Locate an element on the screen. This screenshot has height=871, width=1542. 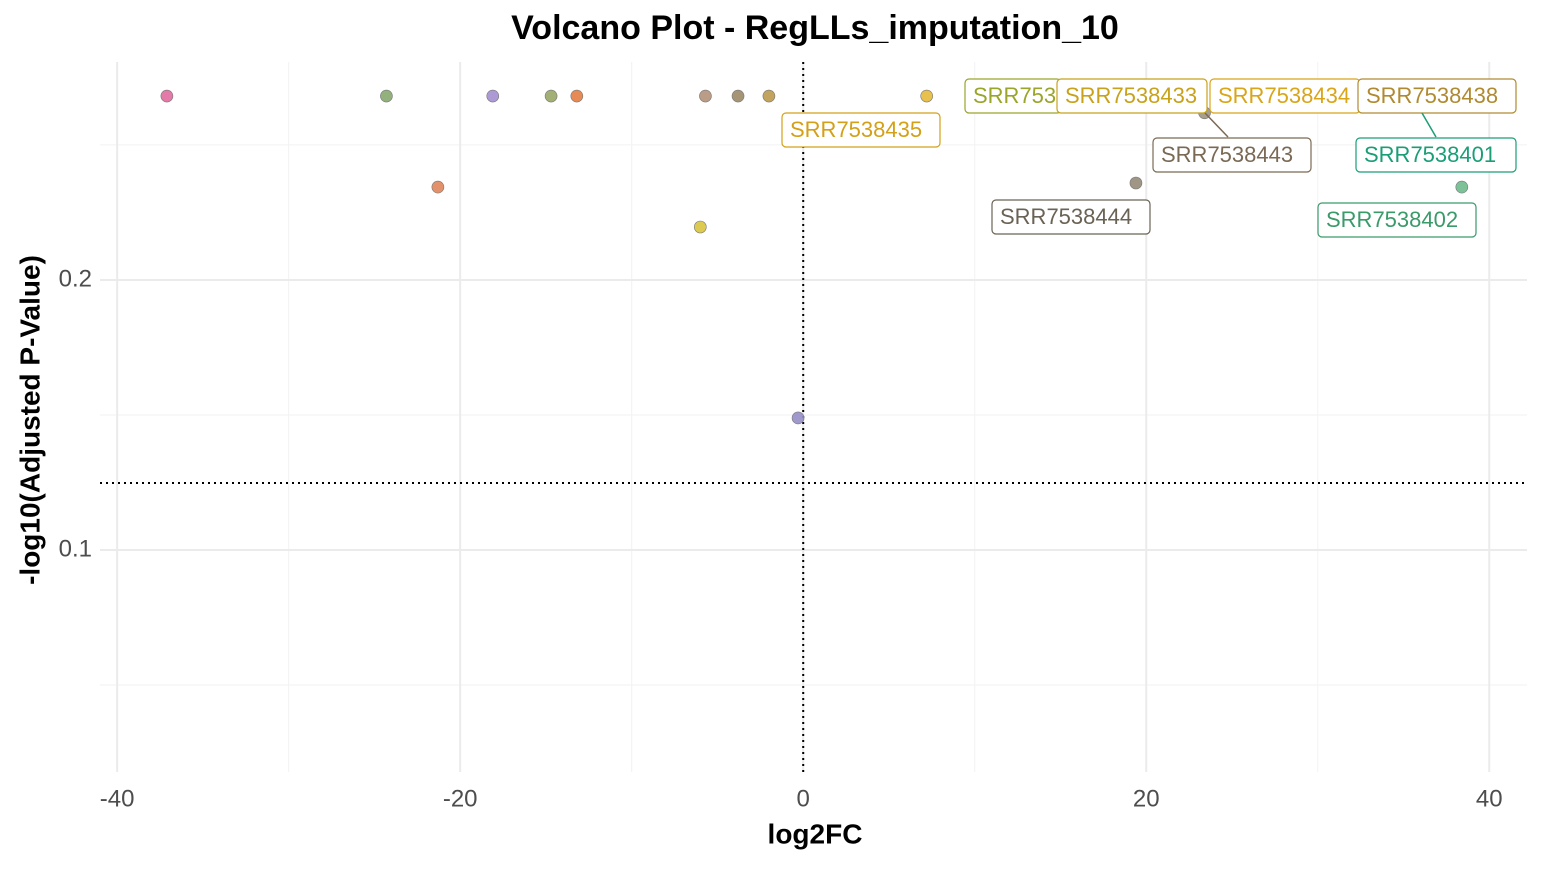
x-tick-label: -40 is located at coordinates (117, 798).